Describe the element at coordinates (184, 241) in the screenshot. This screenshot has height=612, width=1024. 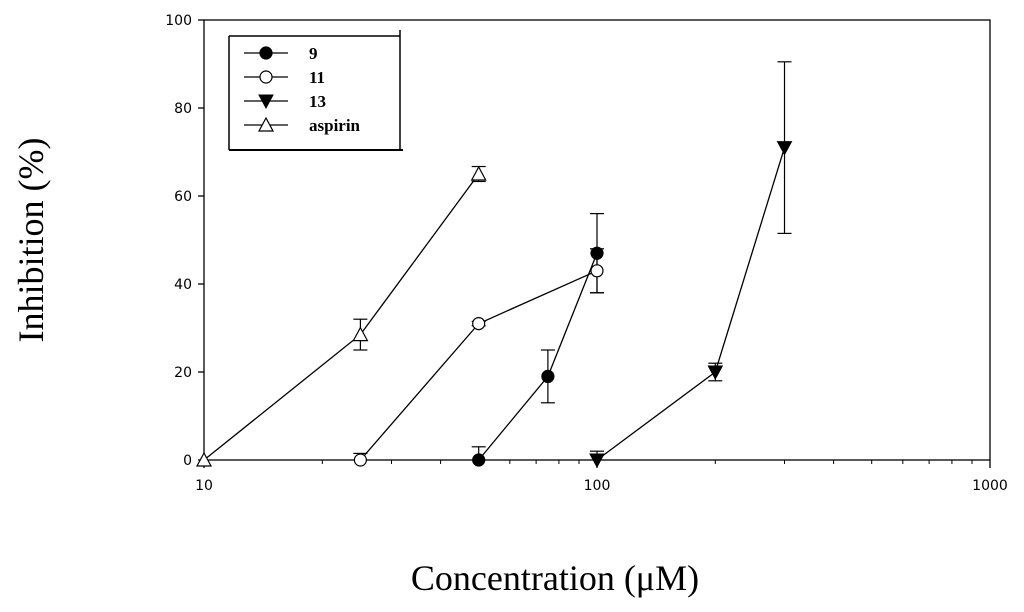
I see `y-axis-ticks: 0 20 40 60 80 100` at that location.